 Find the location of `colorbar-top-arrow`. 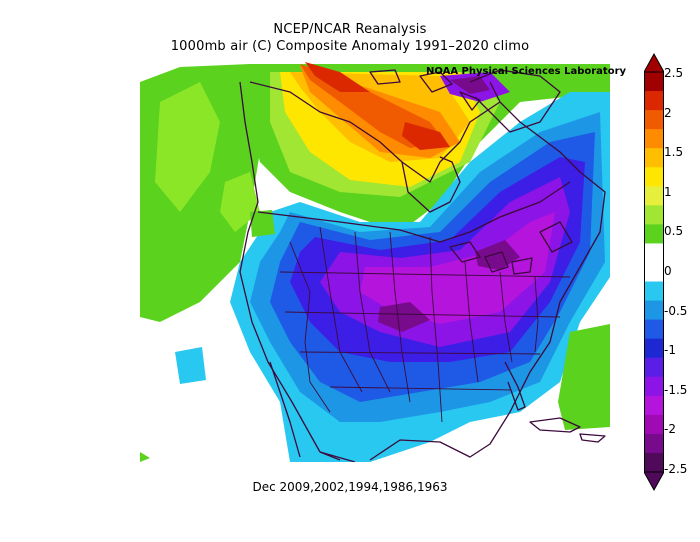

colorbar-top-arrow is located at coordinates (654, 62).